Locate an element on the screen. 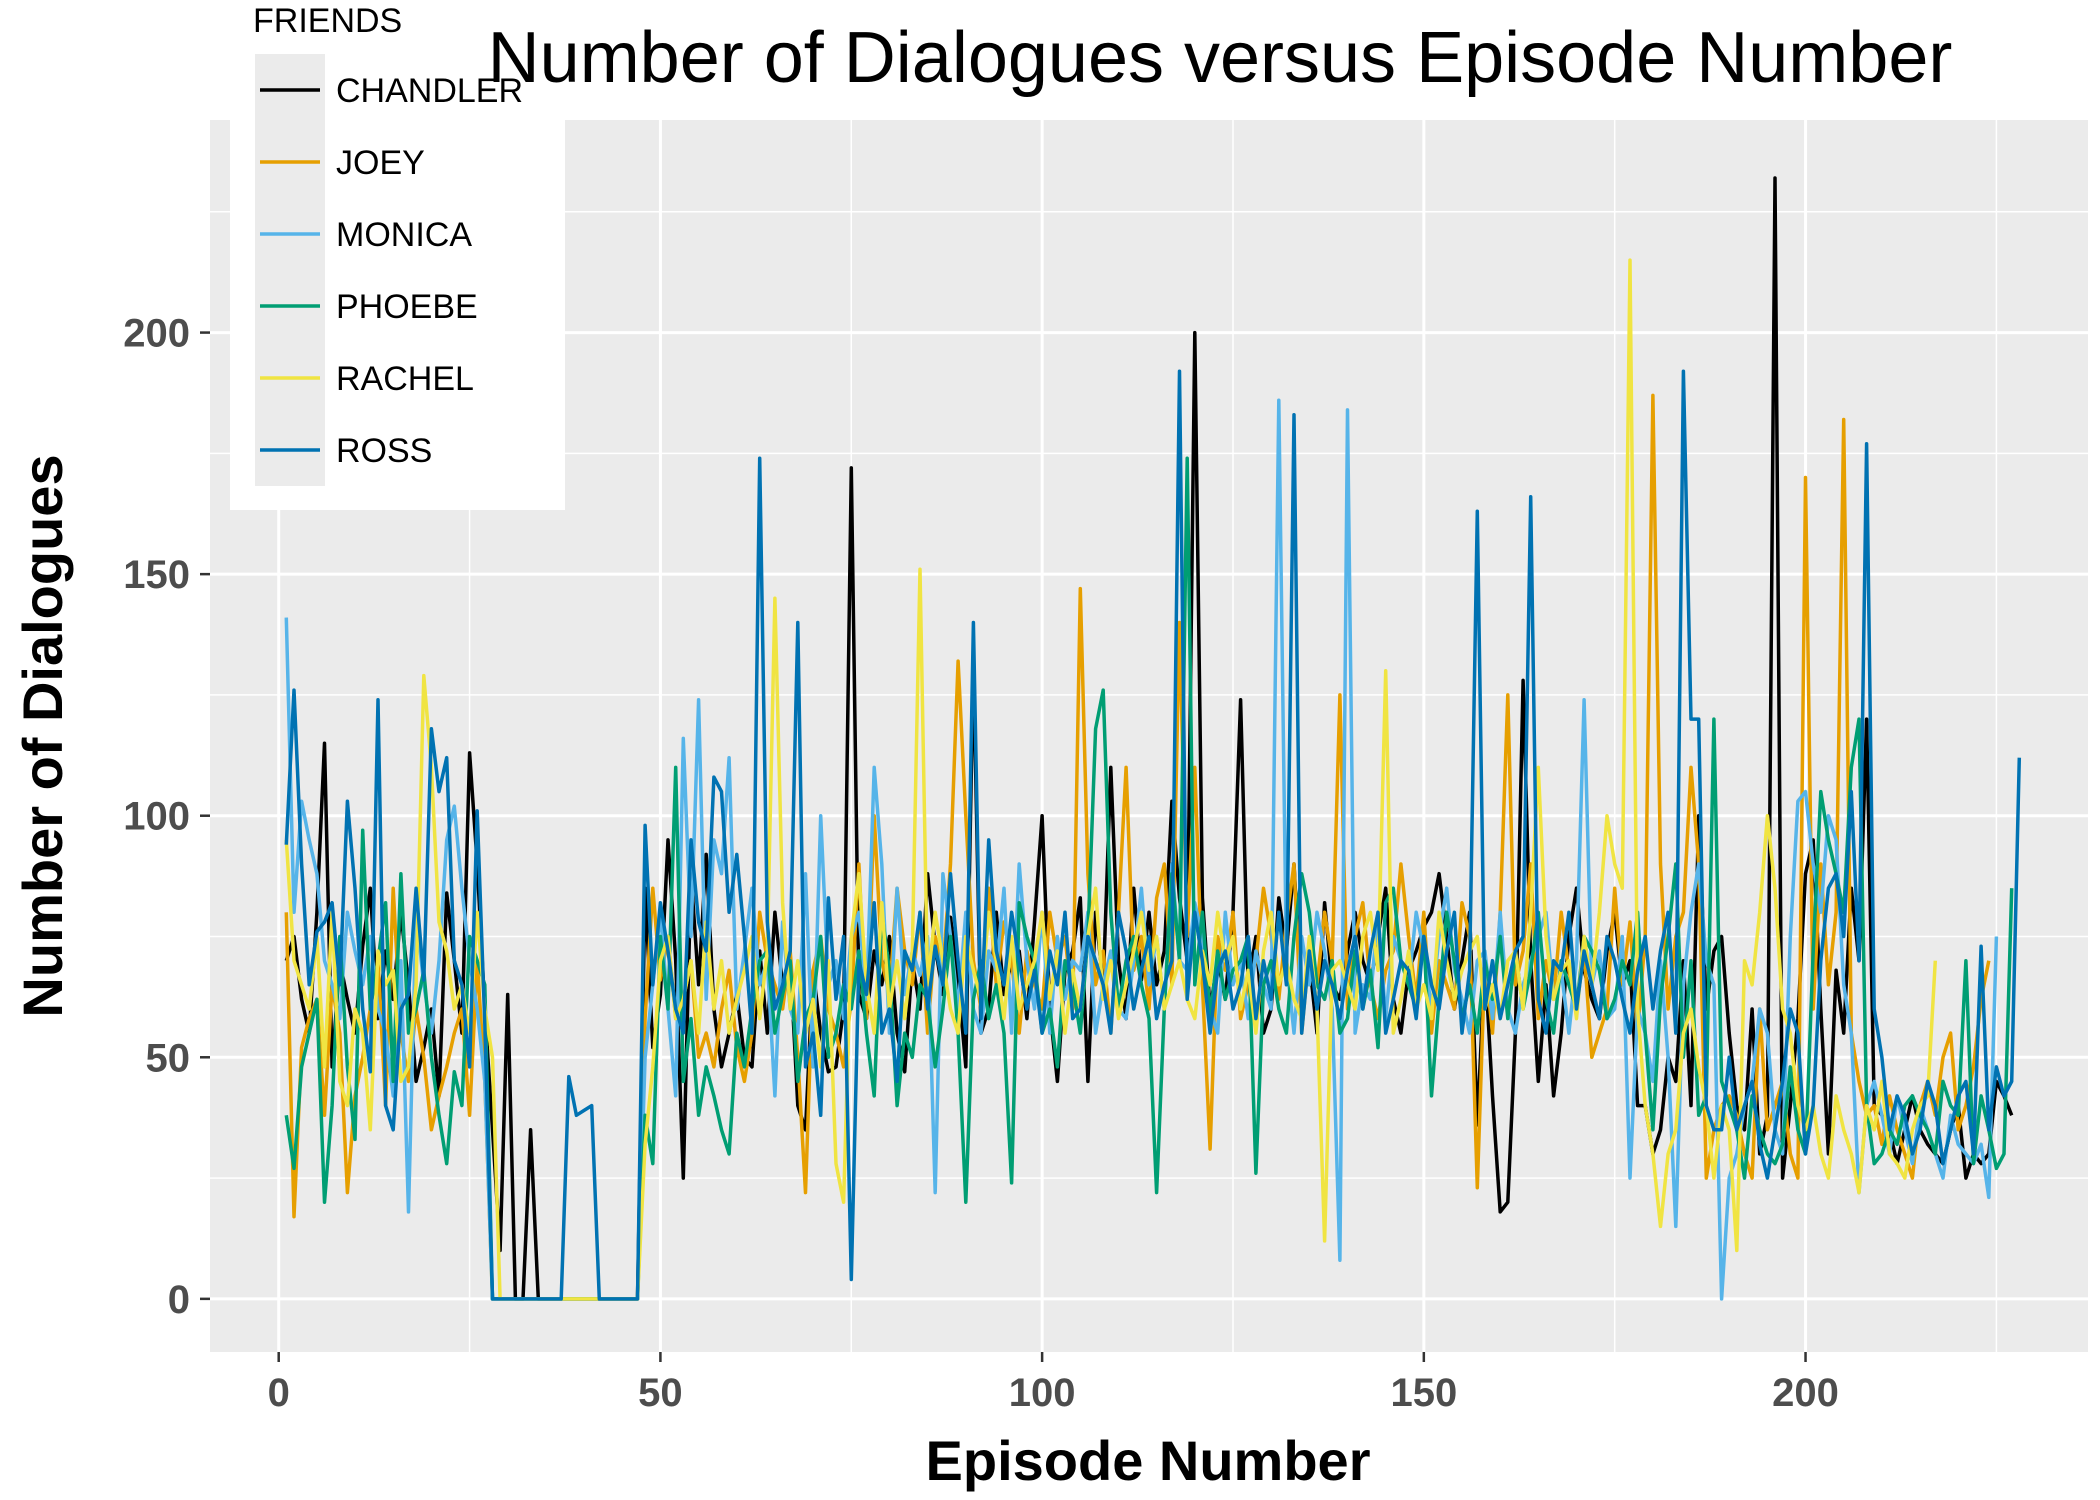 Image resolution: width=2100 pixels, height=1500 pixels. legend-label-ross: ROSS is located at coordinates (384, 451).